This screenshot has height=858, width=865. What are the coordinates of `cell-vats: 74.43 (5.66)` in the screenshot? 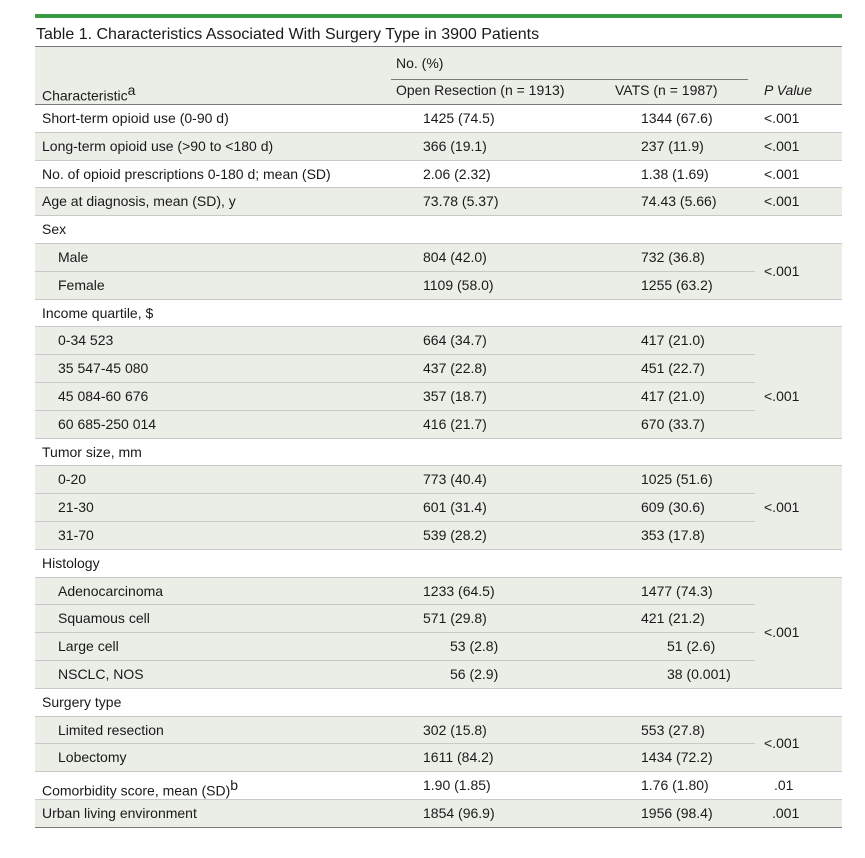 It's located at (679, 201).